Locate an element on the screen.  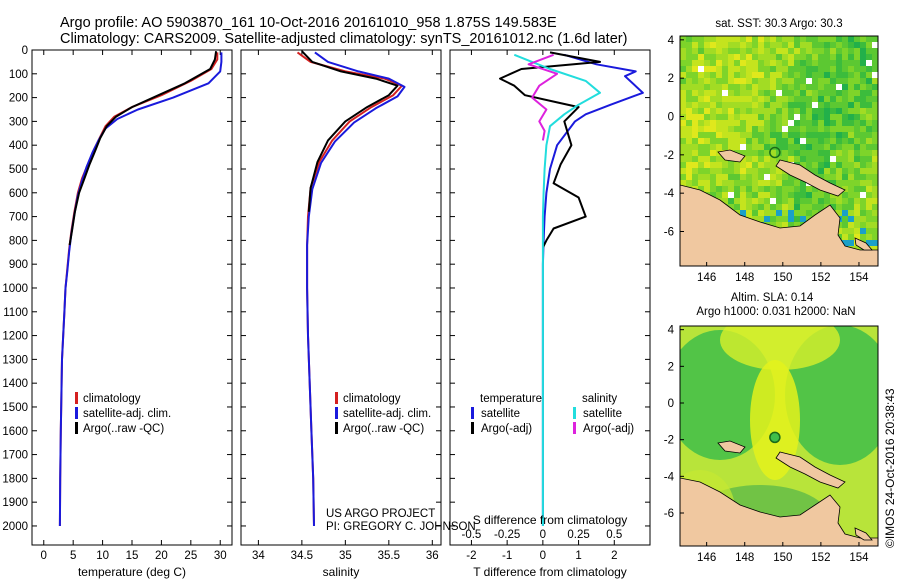
sal-legend-swatch-argo is located at coordinates (336, 428).